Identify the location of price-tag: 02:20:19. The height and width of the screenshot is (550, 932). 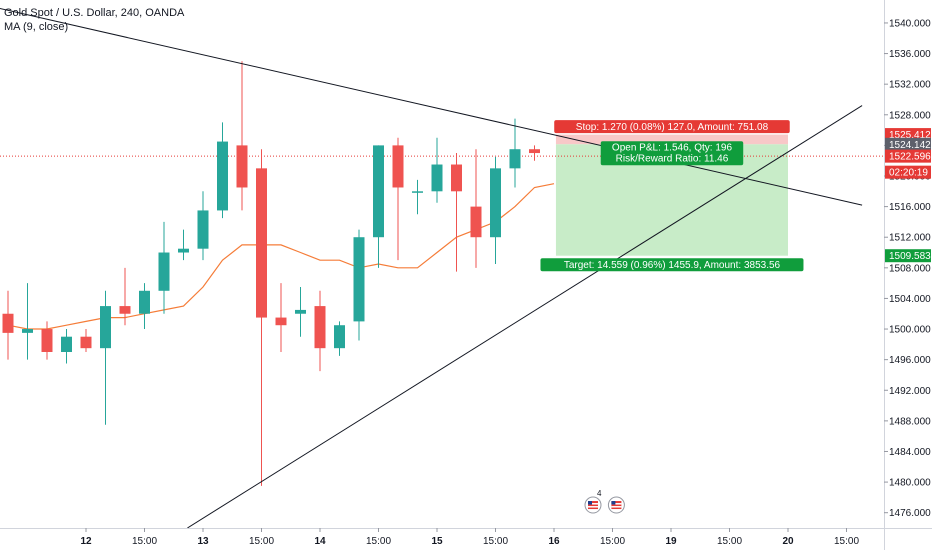
(908, 172).